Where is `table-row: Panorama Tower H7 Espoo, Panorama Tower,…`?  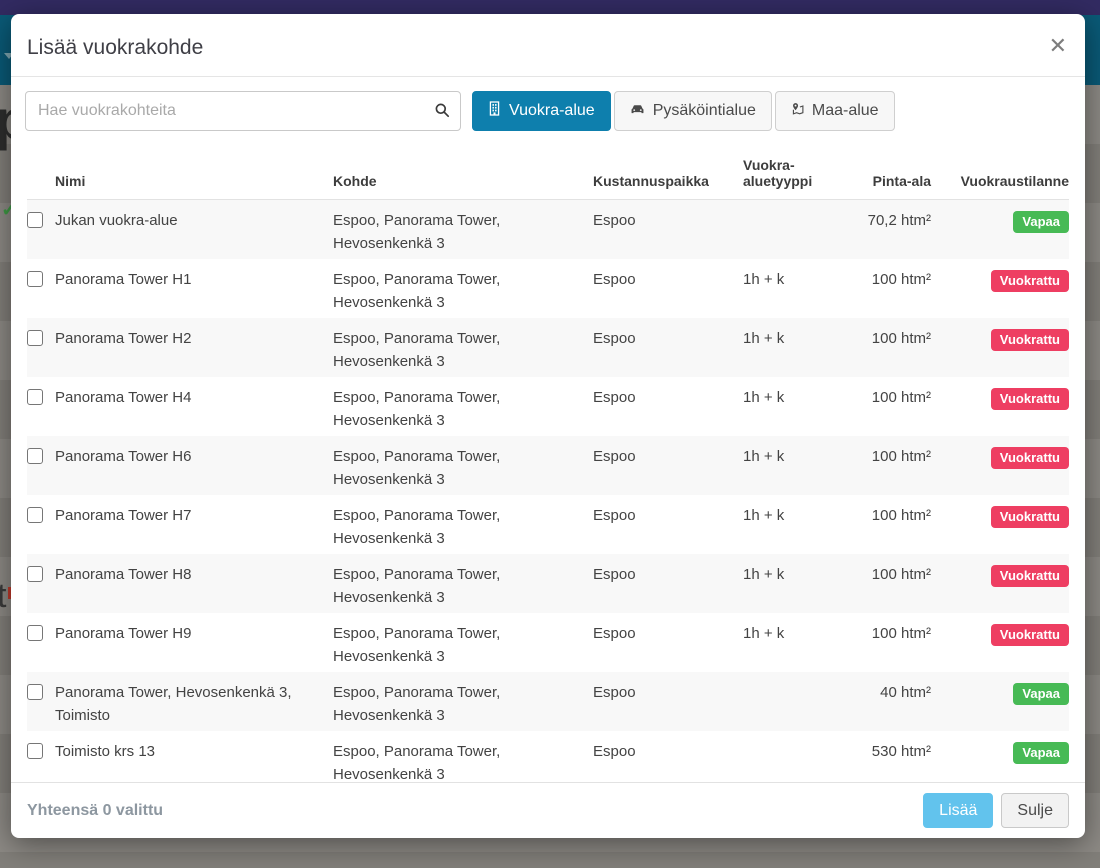 table-row: Panorama Tower H7 Espoo, Panorama Tower,… is located at coordinates (548, 524).